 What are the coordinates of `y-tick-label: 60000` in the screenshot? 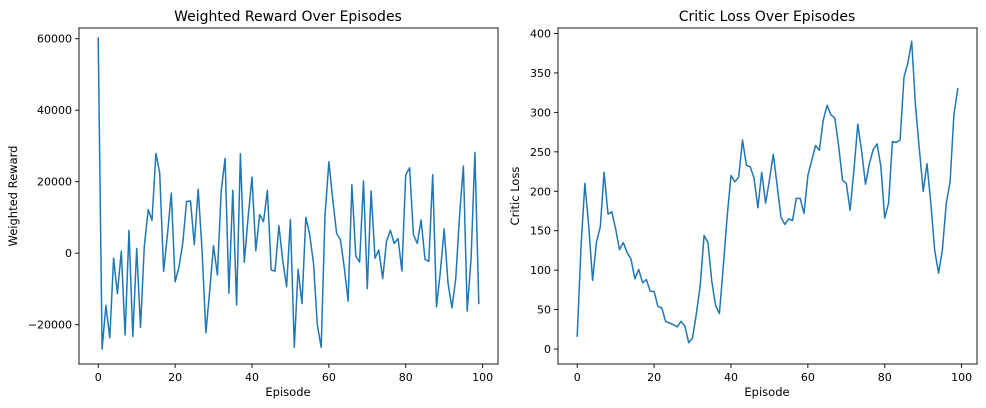 It's located at (54, 39).